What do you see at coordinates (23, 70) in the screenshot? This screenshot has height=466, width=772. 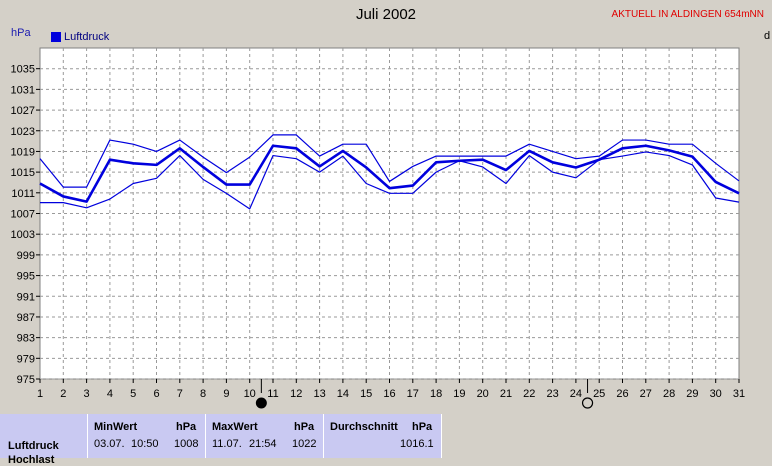 I see `y-tick-label: 1035` at bounding box center [23, 70].